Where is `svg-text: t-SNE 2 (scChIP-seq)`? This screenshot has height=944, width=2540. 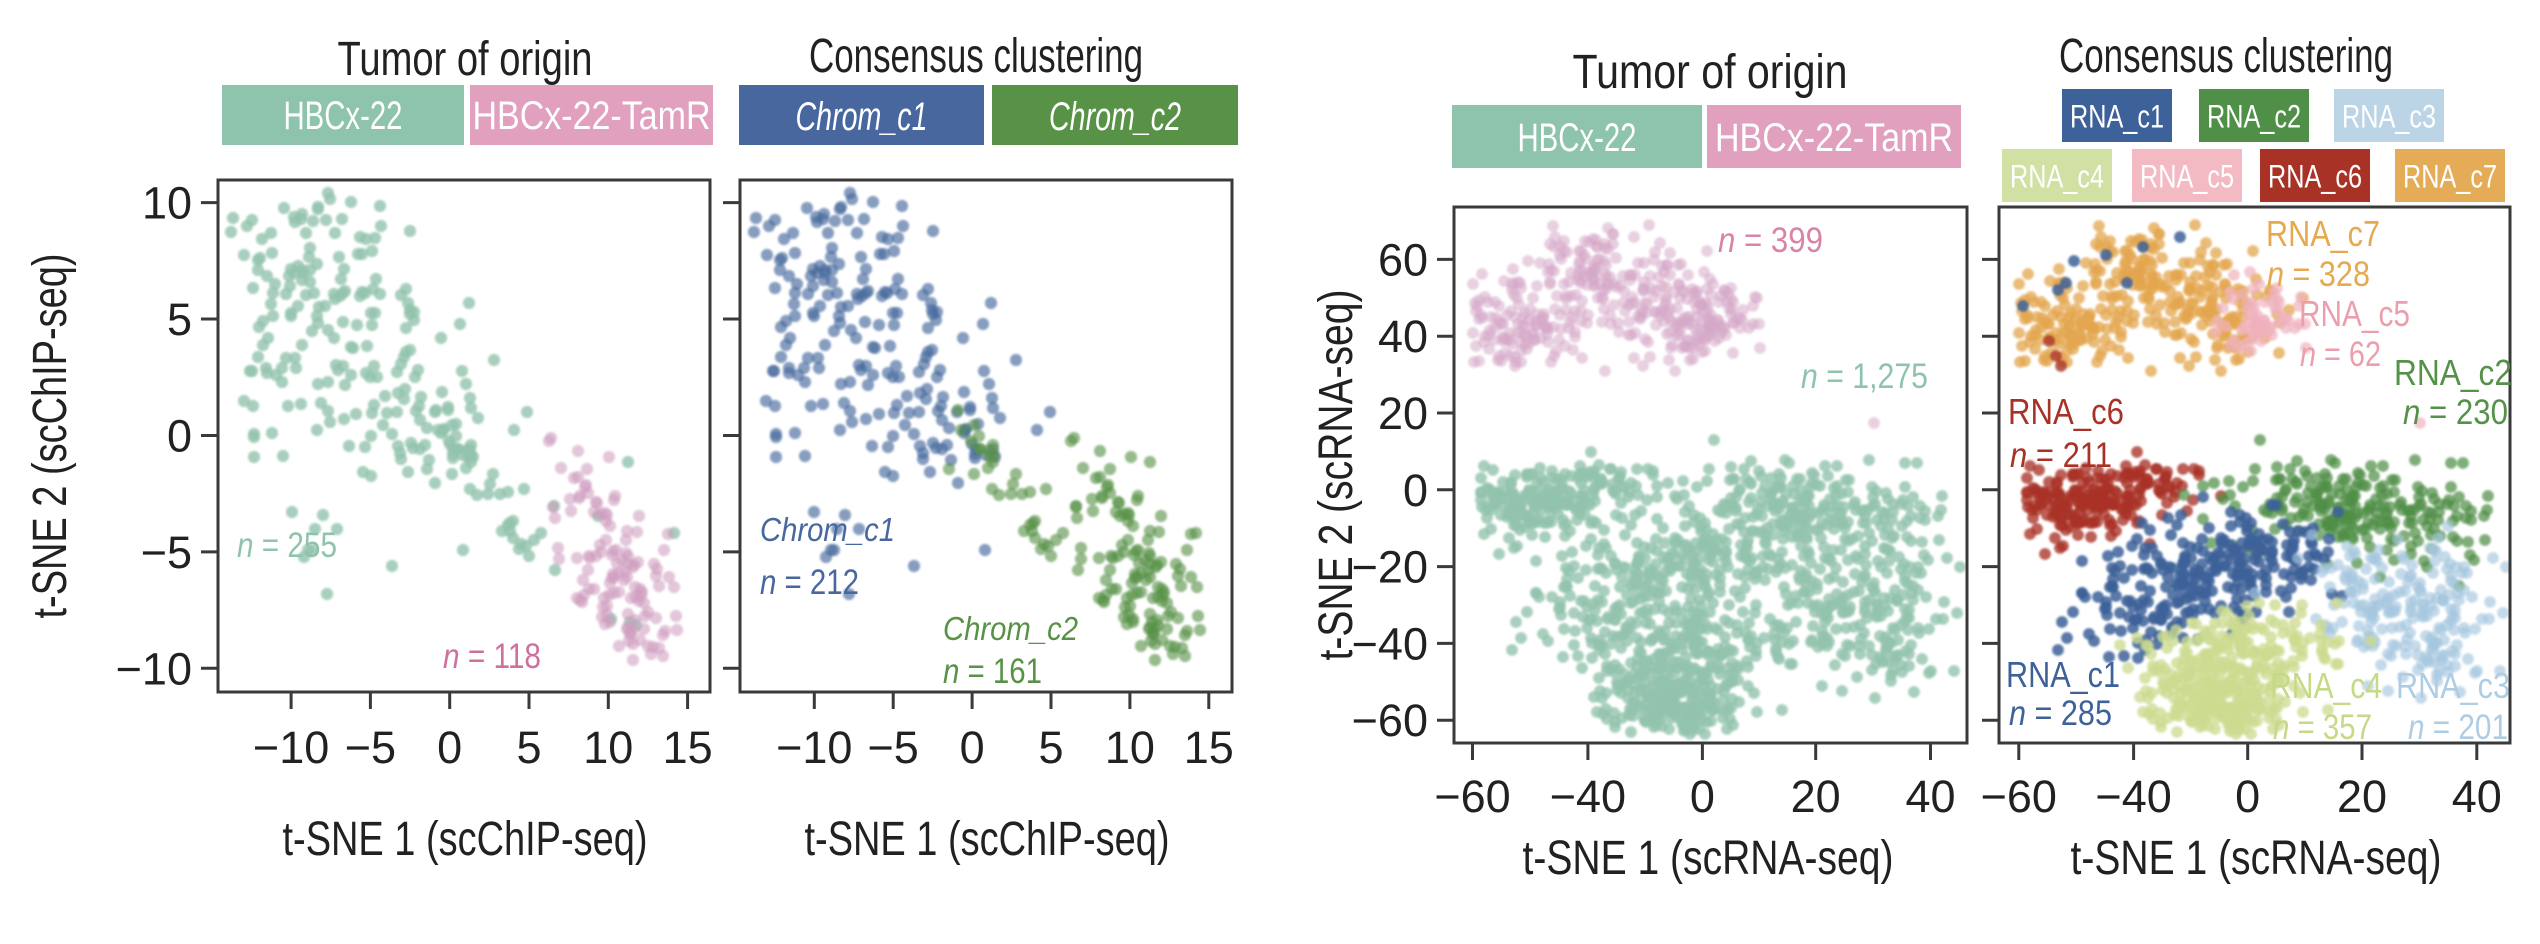 svg-text: t-SNE 2 (scChIP-seq) is located at coordinates (50, 436).